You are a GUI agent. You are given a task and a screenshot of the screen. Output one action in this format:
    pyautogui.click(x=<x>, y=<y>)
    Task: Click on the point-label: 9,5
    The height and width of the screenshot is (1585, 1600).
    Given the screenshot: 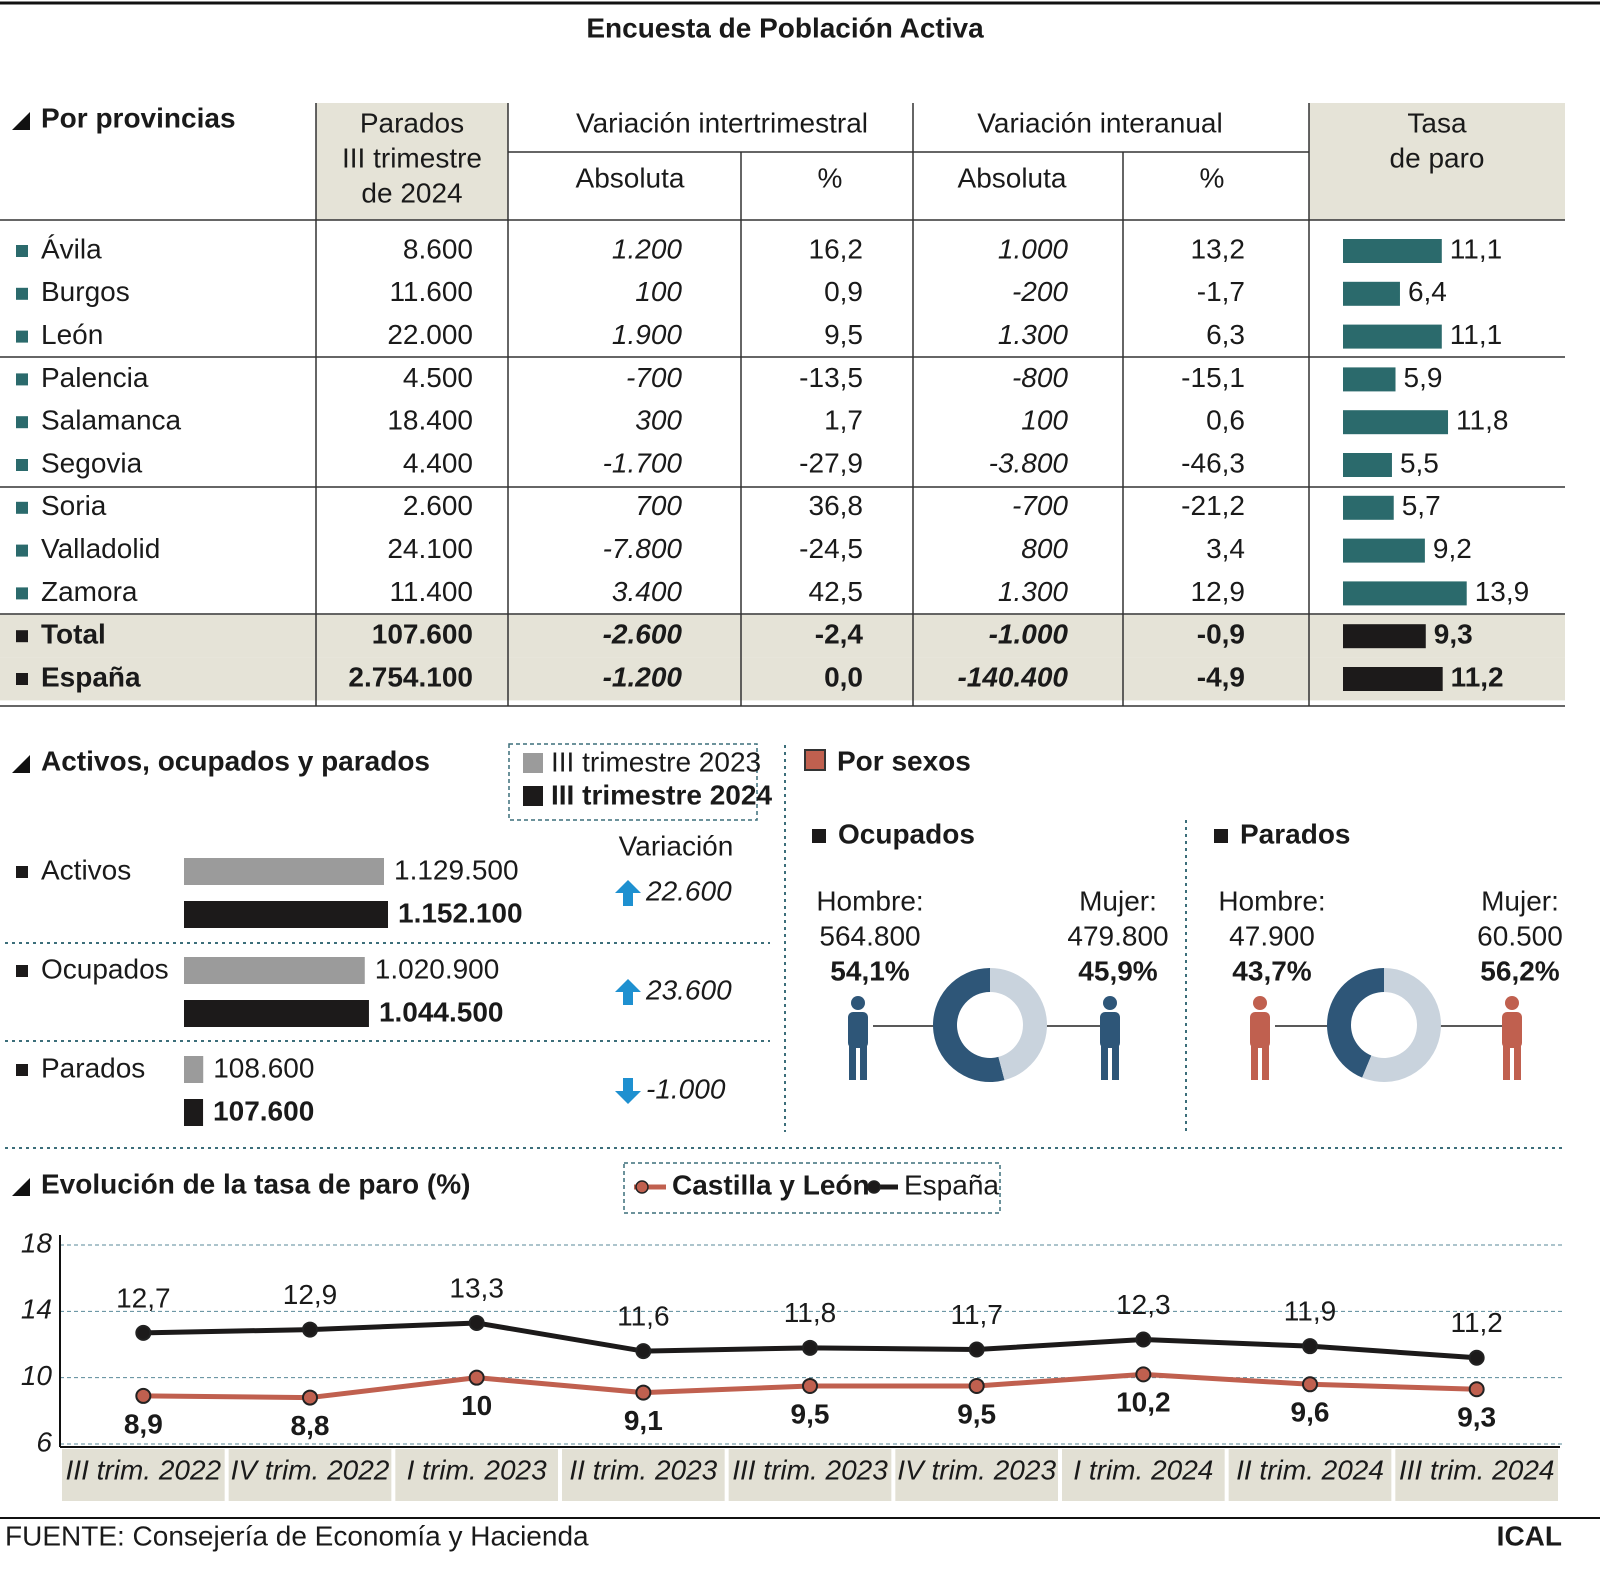 What is the action you would take?
    pyautogui.click(x=976, y=1413)
    